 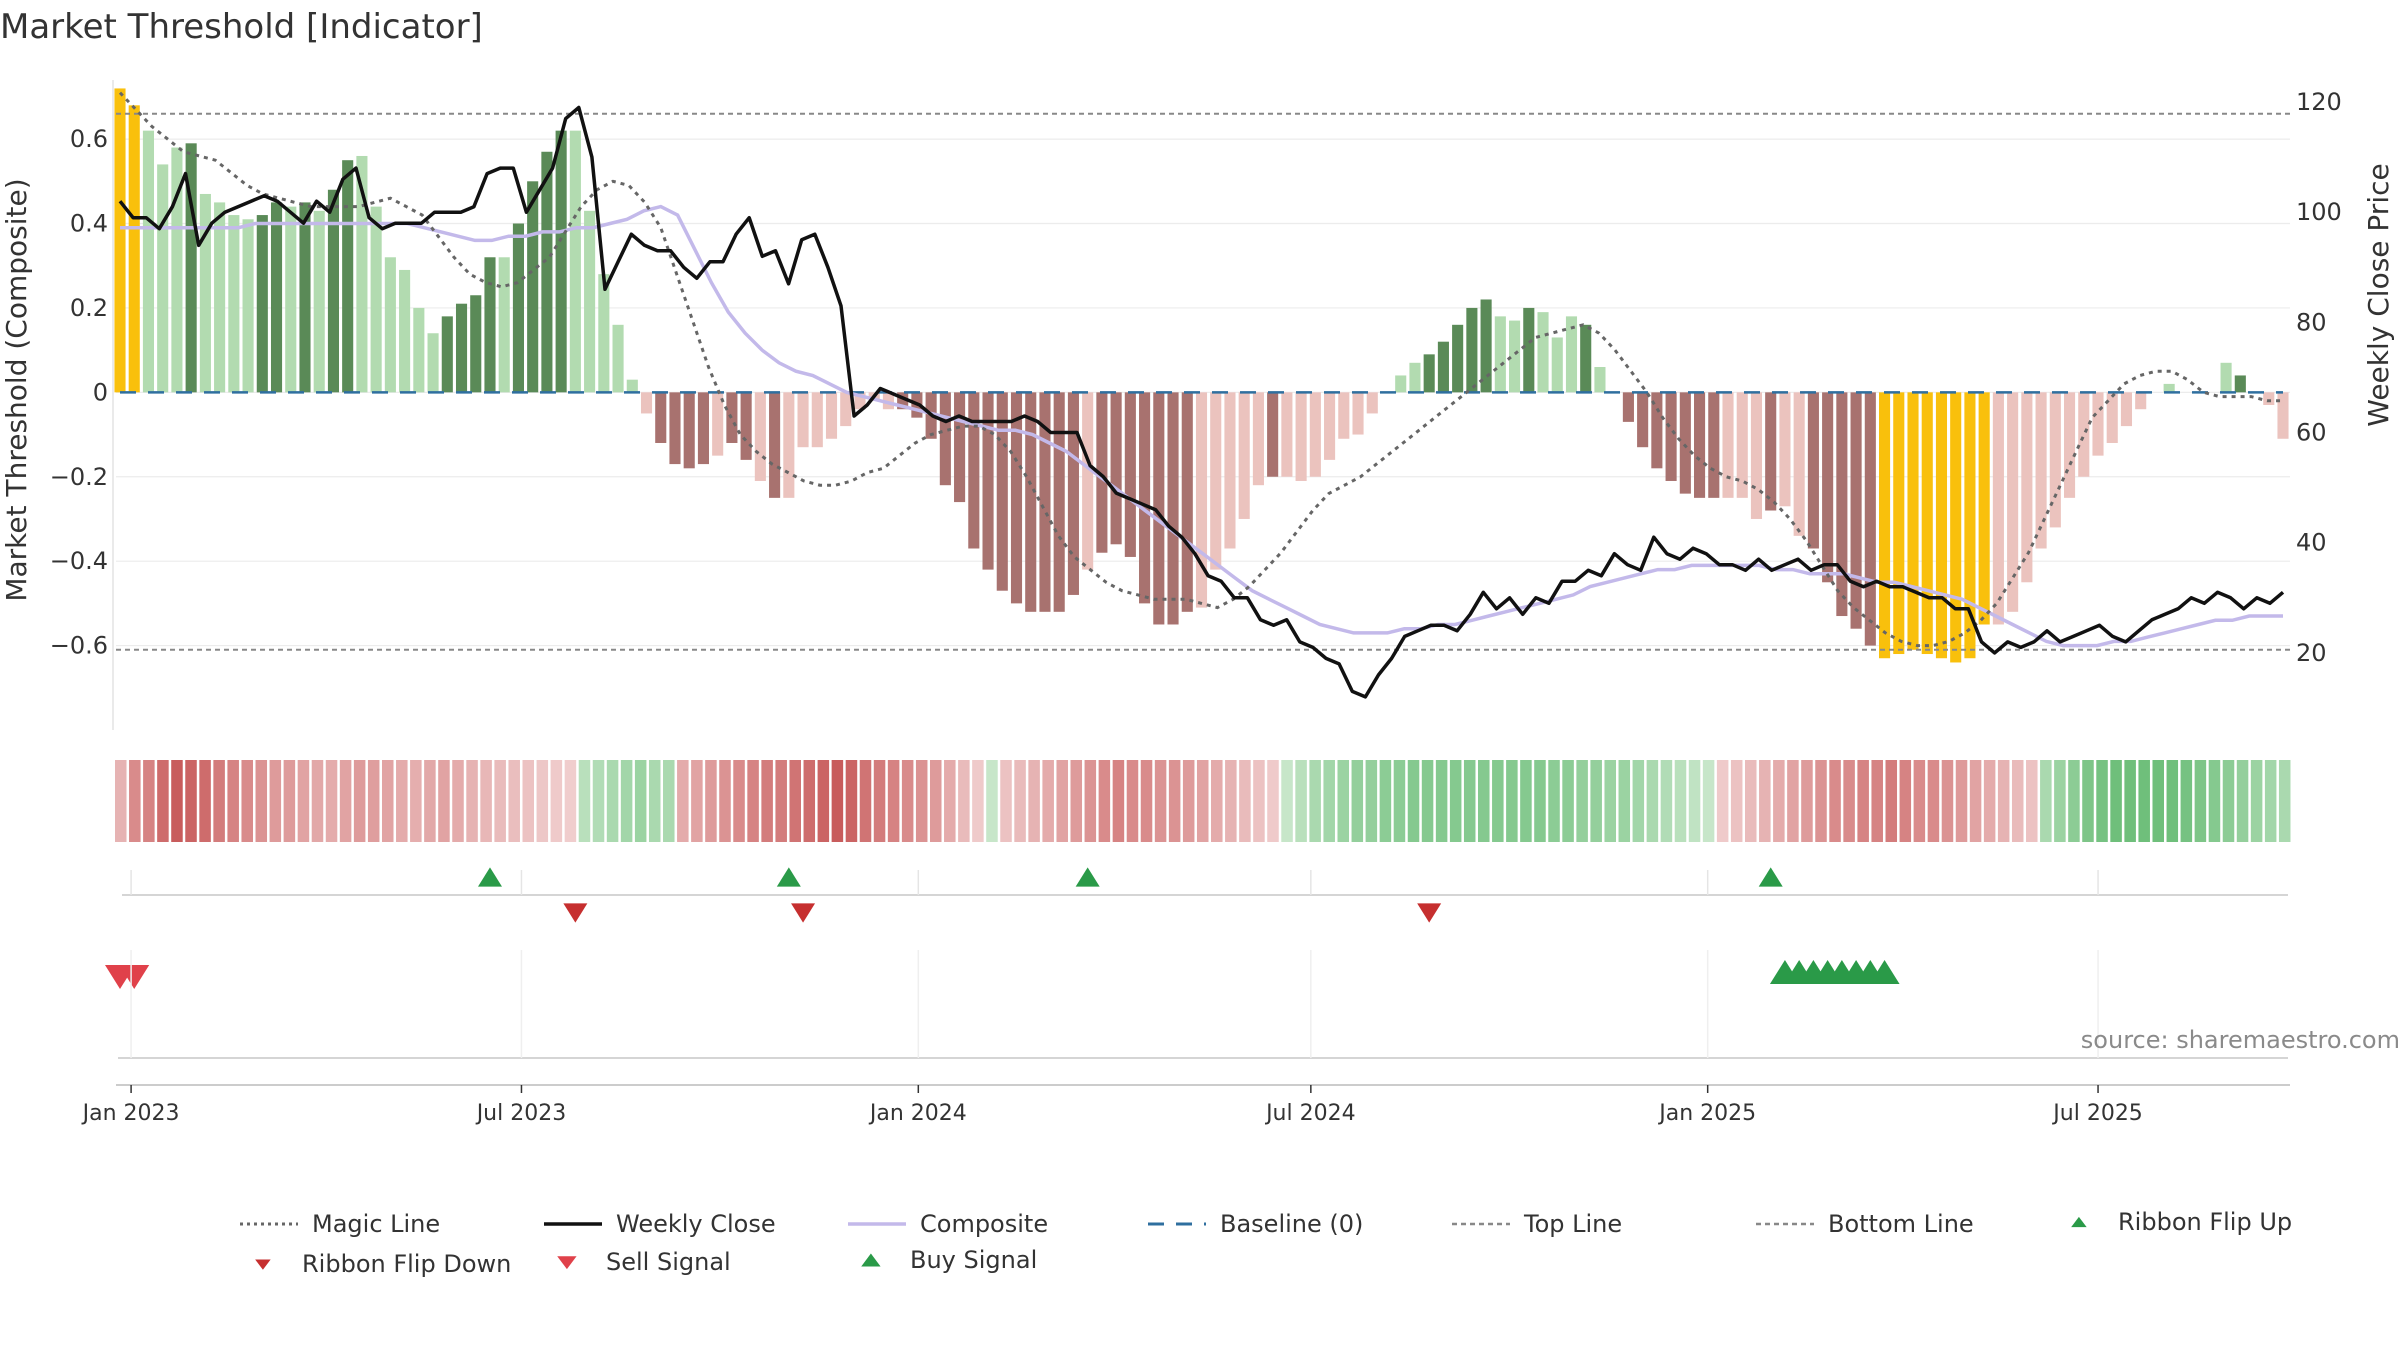 I want to click on chart-title: Market Threshold [Indicator], so click(x=241, y=27).